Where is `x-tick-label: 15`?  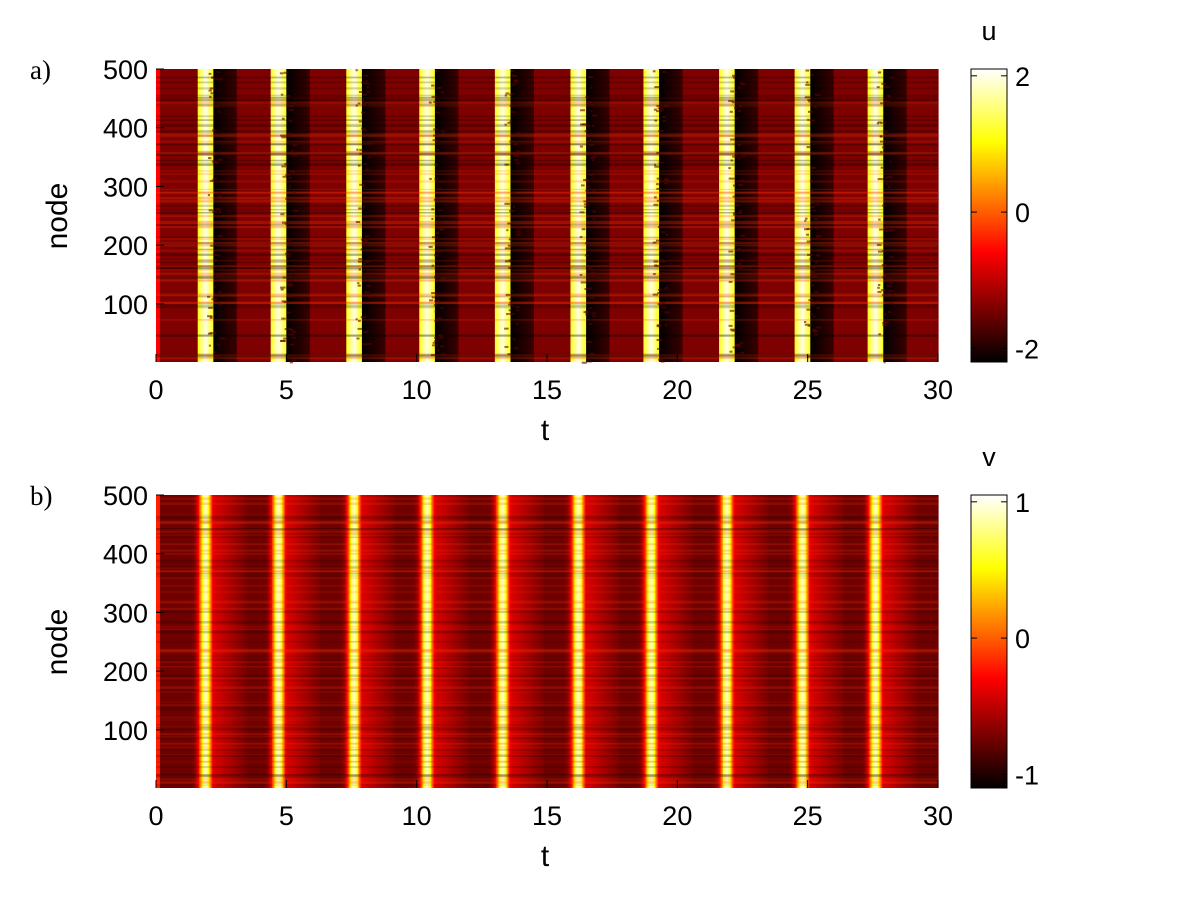
x-tick-label: 15 is located at coordinates (547, 390).